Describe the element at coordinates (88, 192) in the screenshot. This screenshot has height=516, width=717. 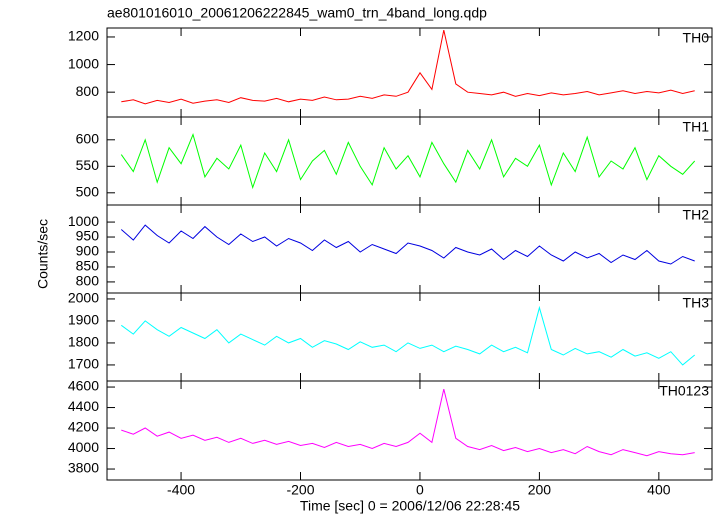
I see `y-tick-label: 500` at that location.